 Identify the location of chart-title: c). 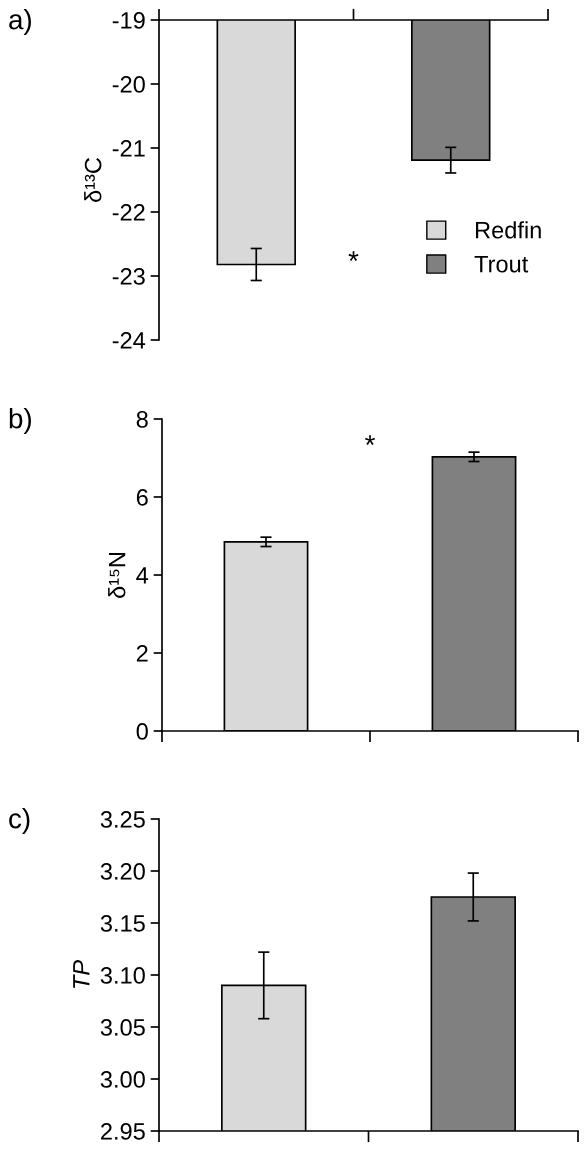
(19, 821).